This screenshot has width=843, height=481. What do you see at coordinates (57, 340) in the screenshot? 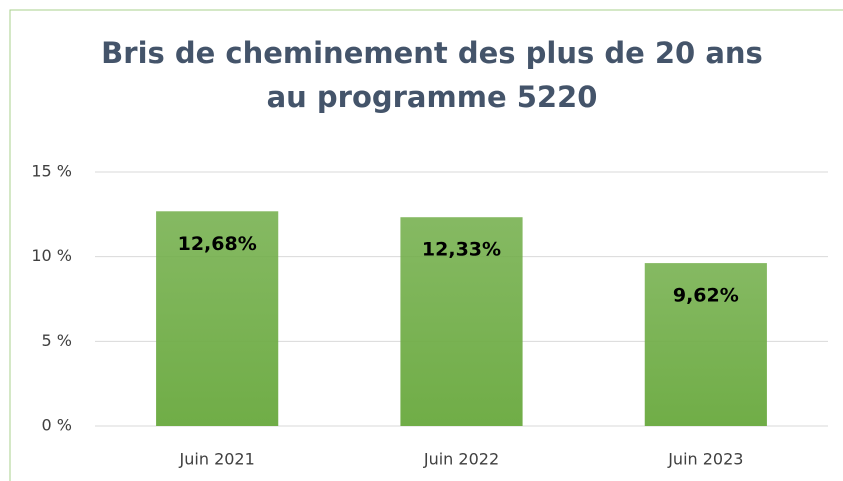
I see `y-tick-label: 5 %` at bounding box center [57, 340].